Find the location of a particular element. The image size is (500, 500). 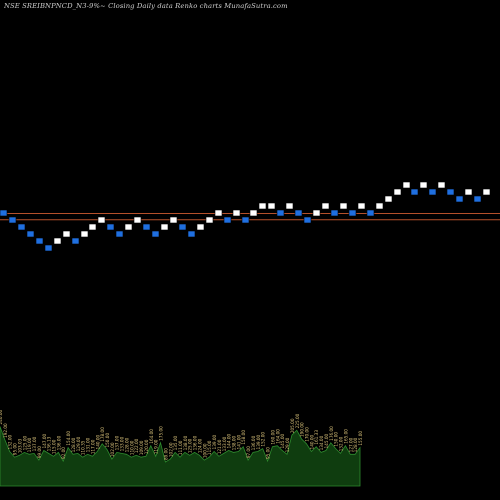

volume-label: 176.00 is located at coordinates (331, 433).